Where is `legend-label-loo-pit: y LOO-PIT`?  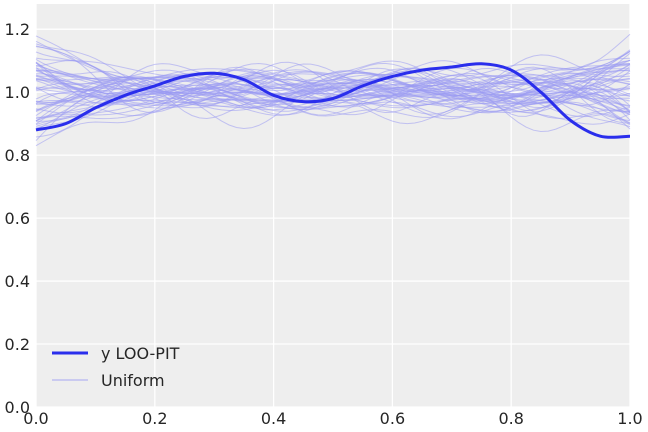 legend-label-loo-pit: y LOO-PIT is located at coordinates (140, 353).